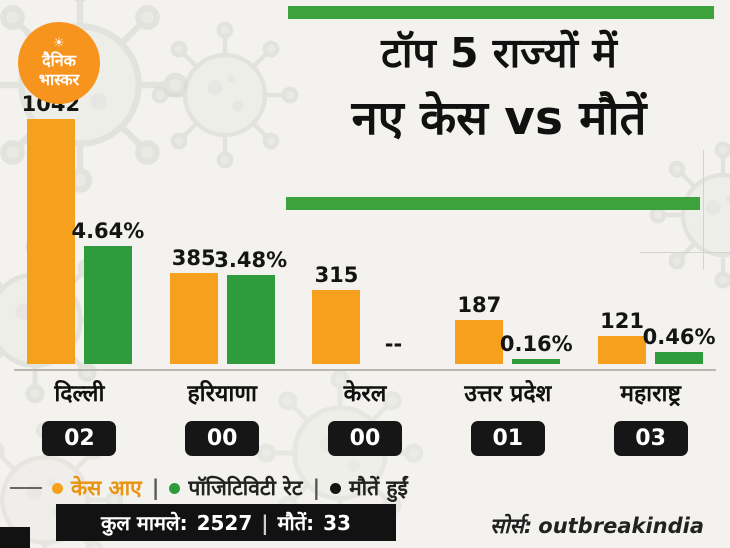  Describe the element at coordinates (364, 232) in the screenshot. I see `bar-pair: 315 --` at that location.